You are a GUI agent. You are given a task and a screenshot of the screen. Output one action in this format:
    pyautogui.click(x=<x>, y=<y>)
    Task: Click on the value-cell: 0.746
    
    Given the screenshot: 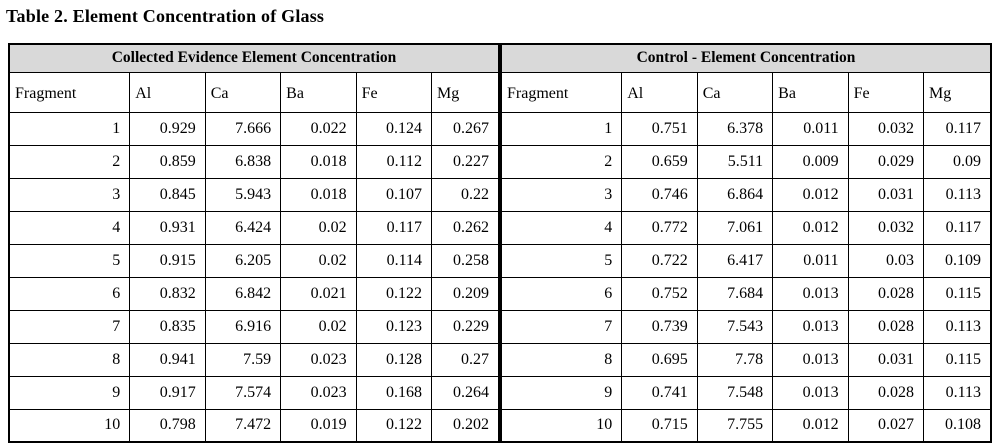 What is the action you would take?
    pyautogui.click(x=659, y=194)
    